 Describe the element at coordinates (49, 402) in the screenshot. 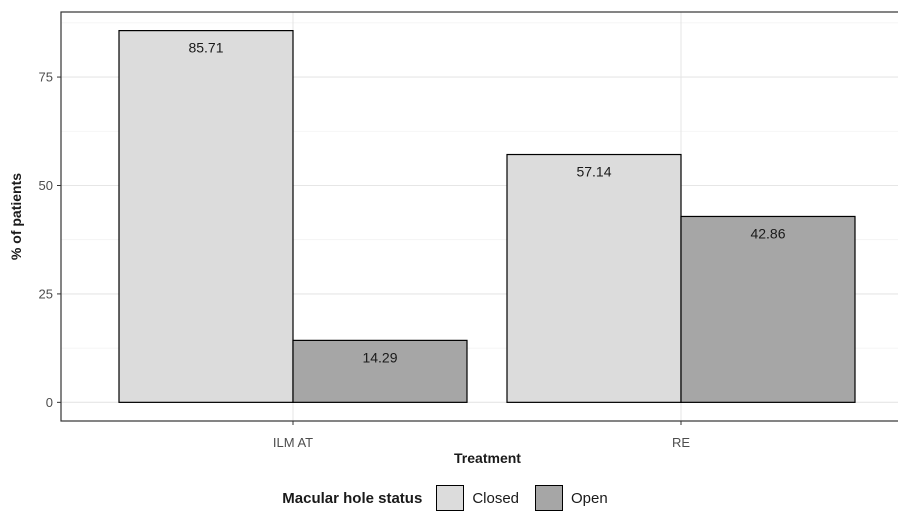

I see `y-tick-label: 0` at that location.